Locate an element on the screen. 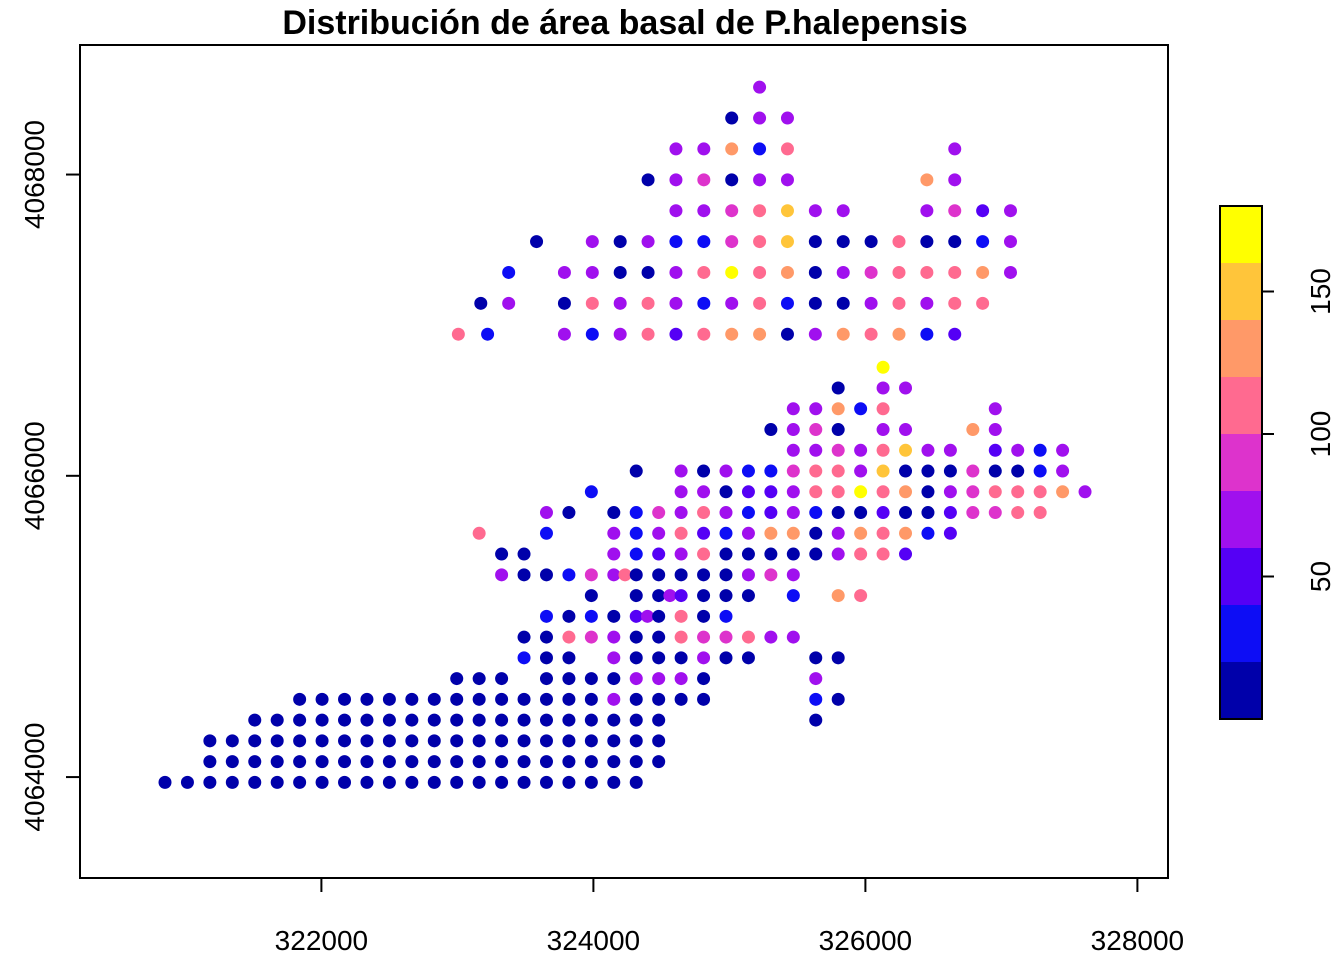 The image size is (1344, 960). colorbar-legend: 50 100 150 is located at coordinates (1277, 462).